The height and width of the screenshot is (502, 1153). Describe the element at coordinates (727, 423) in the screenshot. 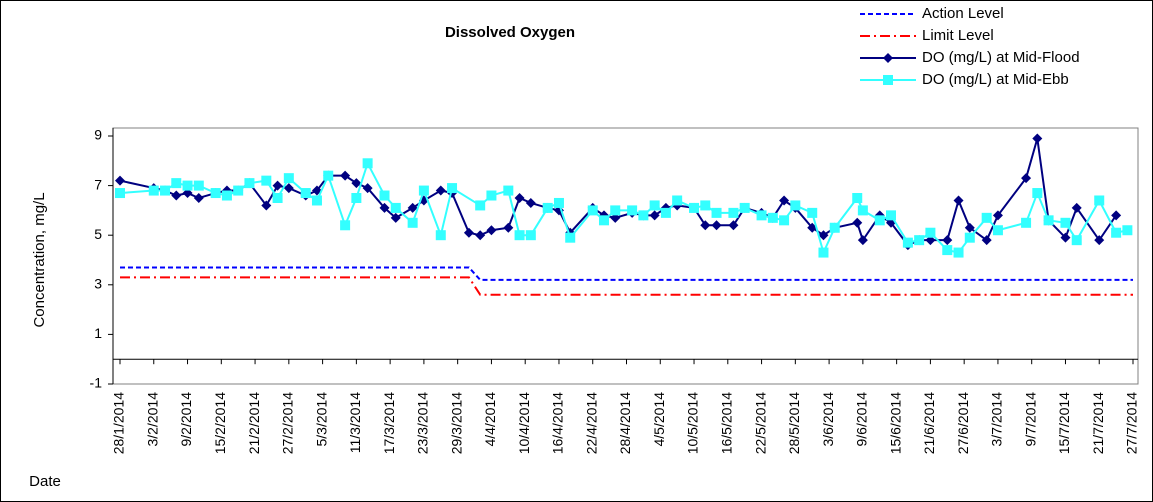

I see `x-tick-label: 16/5/2014` at that location.